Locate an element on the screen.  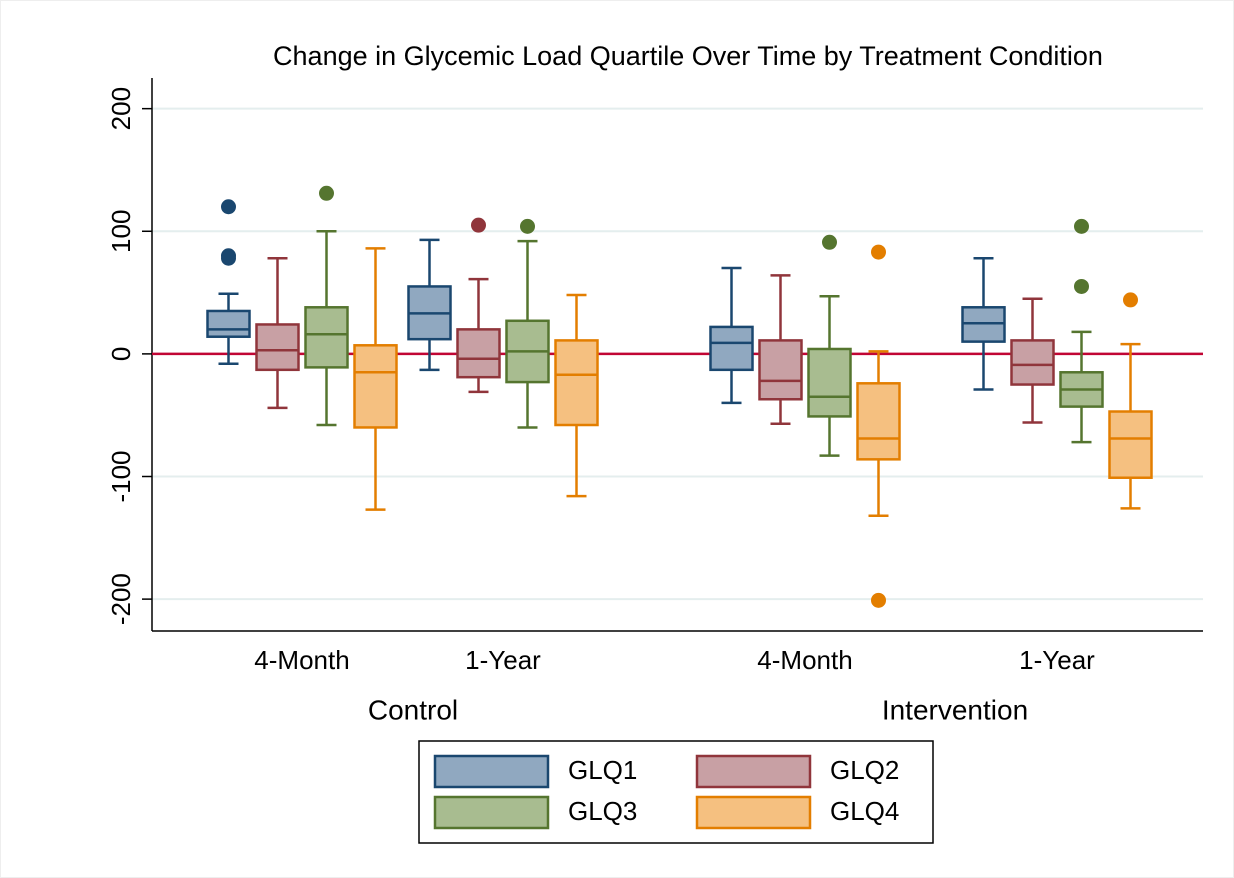
y-tick-label: 200 is located at coordinates (121, 108).